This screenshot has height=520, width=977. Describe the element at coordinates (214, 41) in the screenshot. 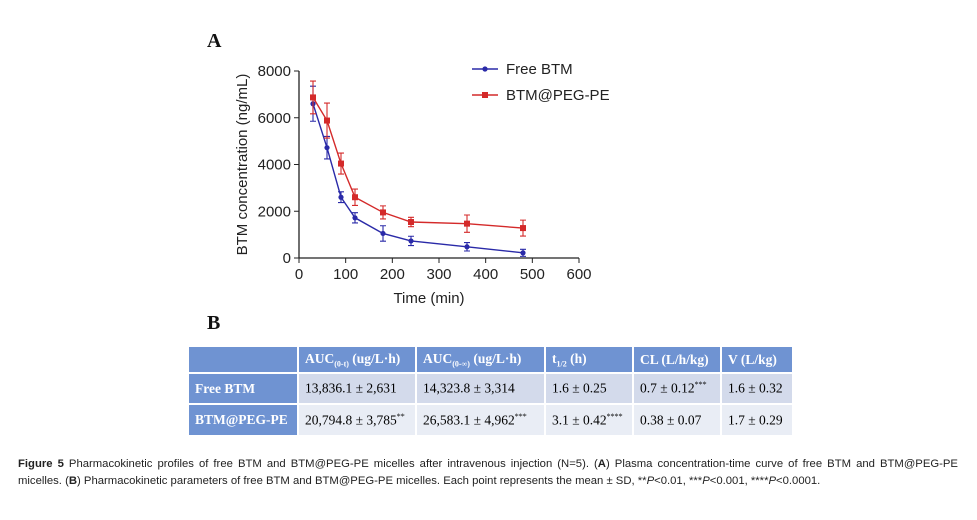

I see `panel-a-label: A` at that location.